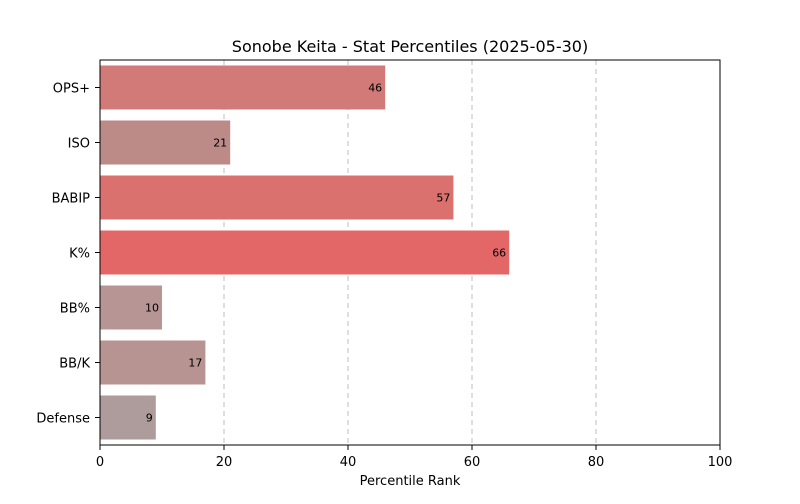 Image resolution: width=800 pixels, height=504 pixels. What do you see at coordinates (410, 481) in the screenshot?
I see `x-axis-label: Percentile Rank` at bounding box center [410, 481].